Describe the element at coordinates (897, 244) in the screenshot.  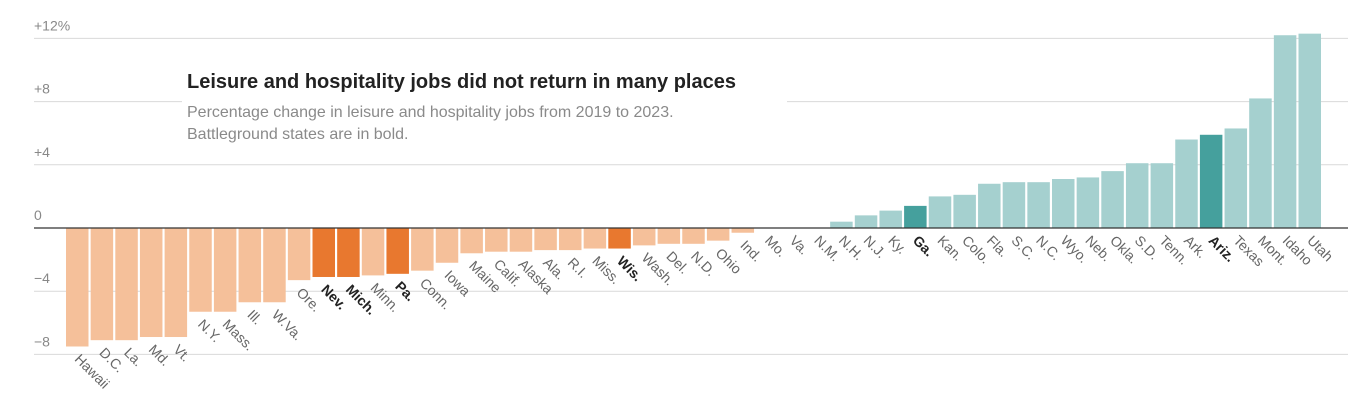
I see `category-label: Ky.` at that location.